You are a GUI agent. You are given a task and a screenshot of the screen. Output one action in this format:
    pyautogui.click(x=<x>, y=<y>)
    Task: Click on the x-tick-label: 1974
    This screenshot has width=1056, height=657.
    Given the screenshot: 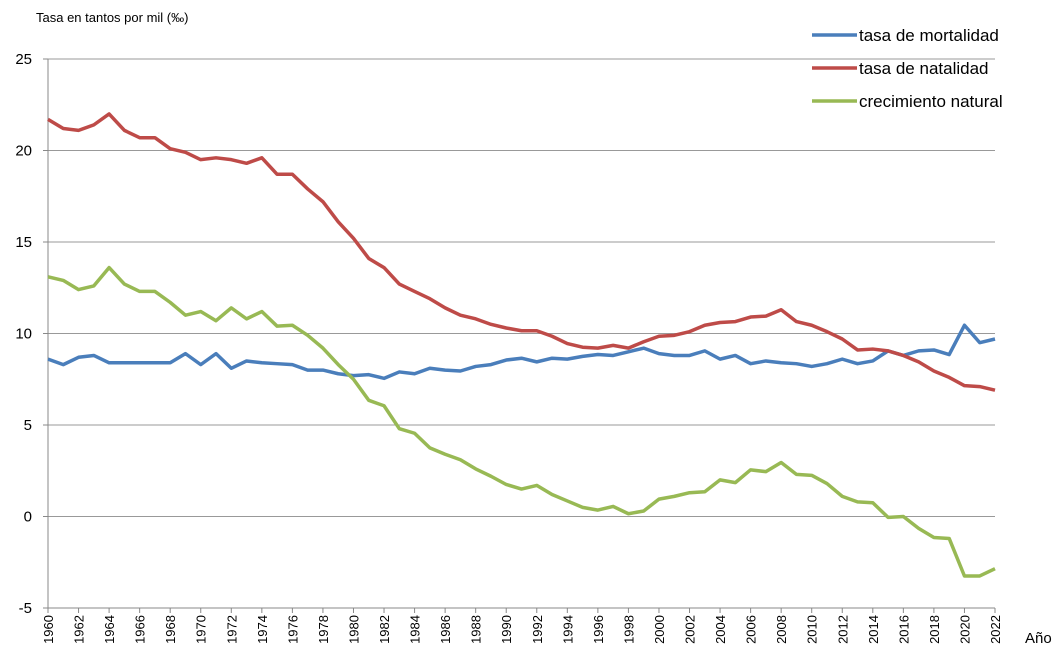 What is the action you would take?
    pyautogui.click(x=262, y=629)
    